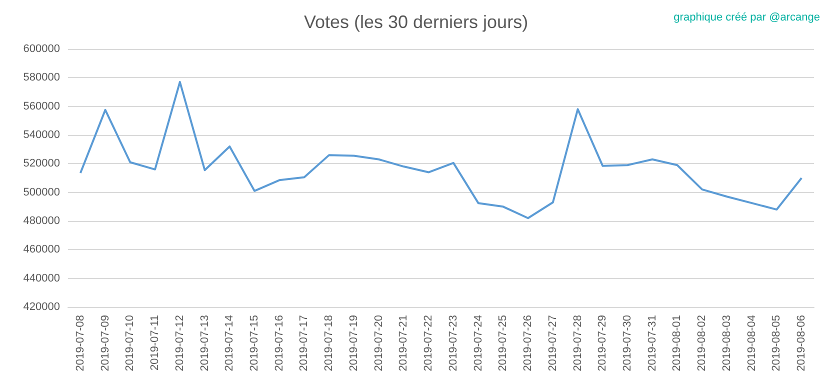 The image size is (832, 379). I want to click on y-tick-label: 480000, so click(41, 221).